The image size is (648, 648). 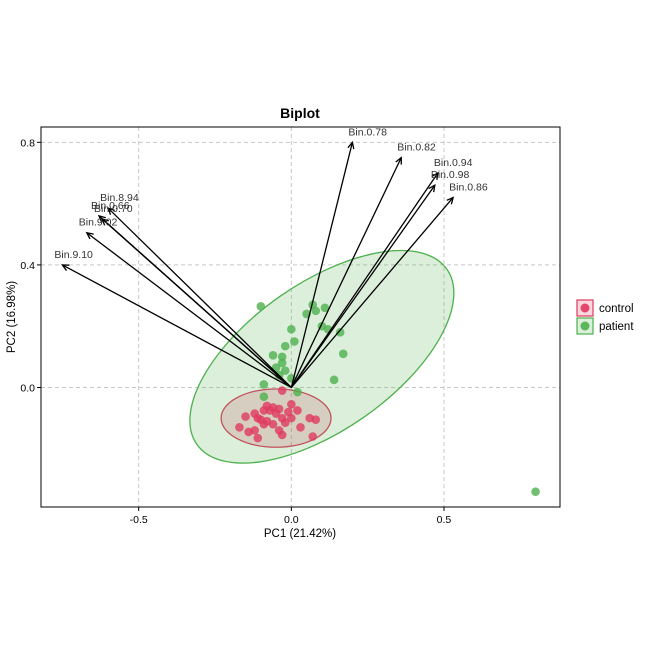 What do you see at coordinates (468, 187) in the screenshot?
I see `loading-label-Bin.0.86: Bin.0.86` at bounding box center [468, 187].